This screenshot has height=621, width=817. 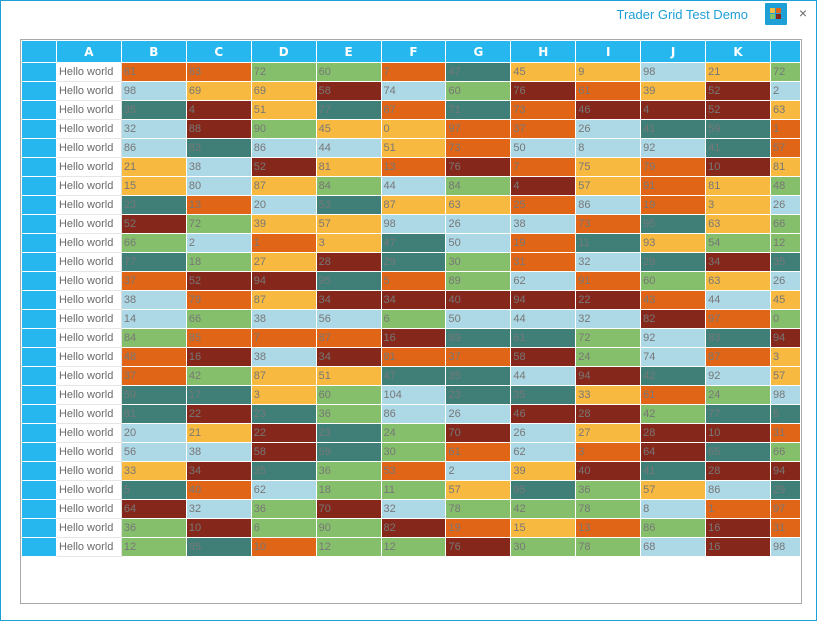 I want to click on grid-cell: 91, so click(x=608, y=281).